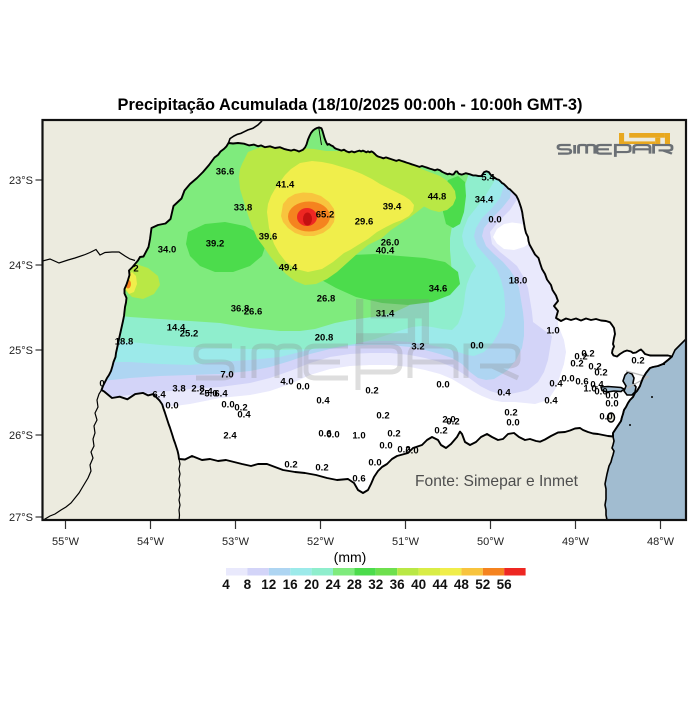  I want to click on svg-text: 55°W, so click(66, 542).